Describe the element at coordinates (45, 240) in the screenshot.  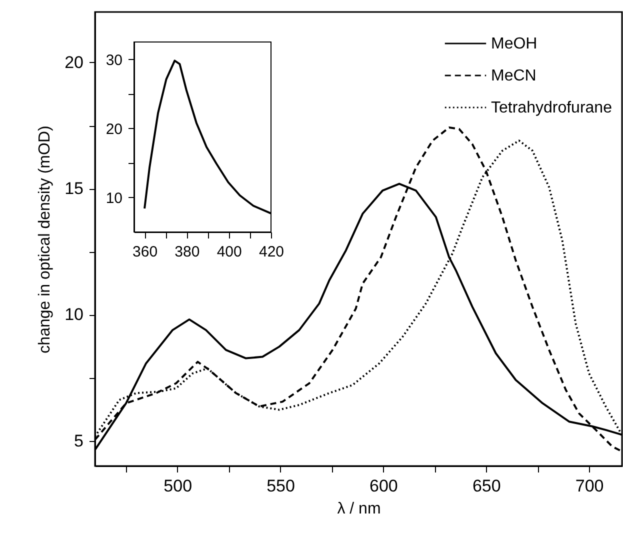
I see `y-axis-title: change in optical density (mOD)` at that location.